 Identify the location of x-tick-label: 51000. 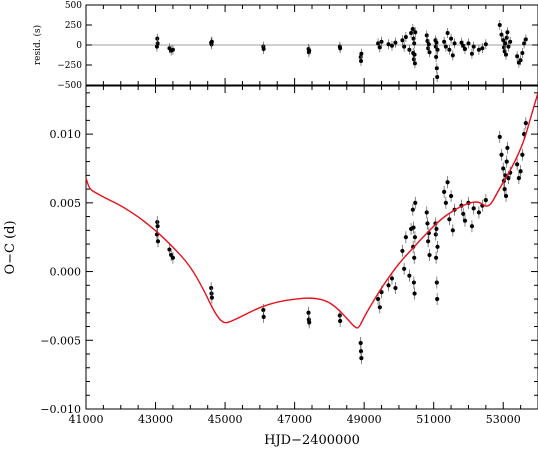
(433, 419).